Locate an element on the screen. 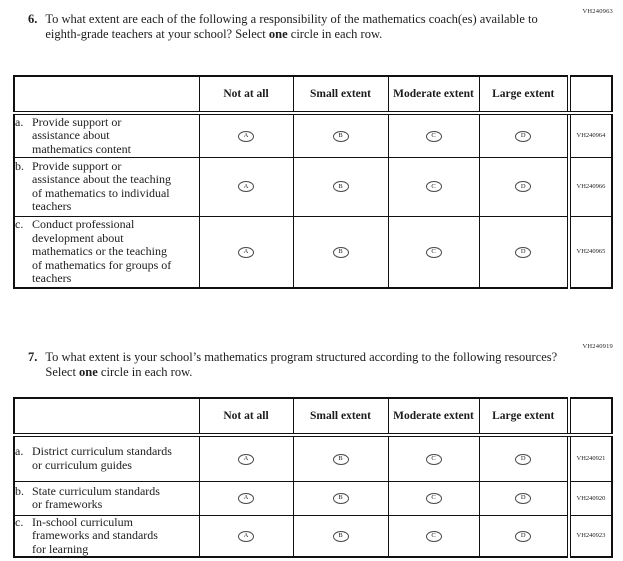 The image size is (623, 561). question7-code: VH240919 is located at coordinates (597, 346).